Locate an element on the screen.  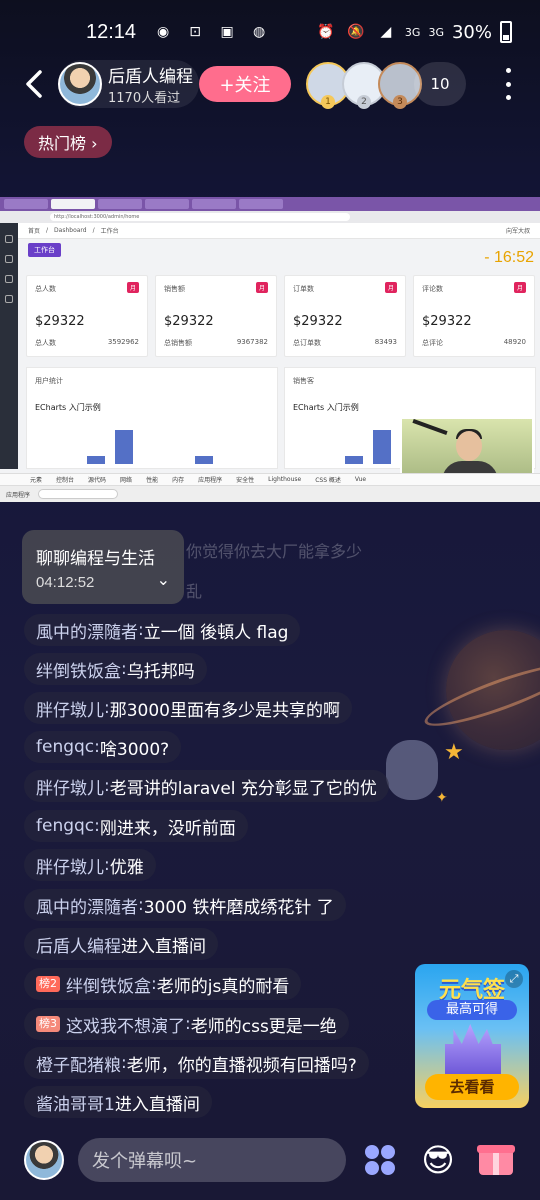
browser-tab-bar is located at coordinates (270, 204).